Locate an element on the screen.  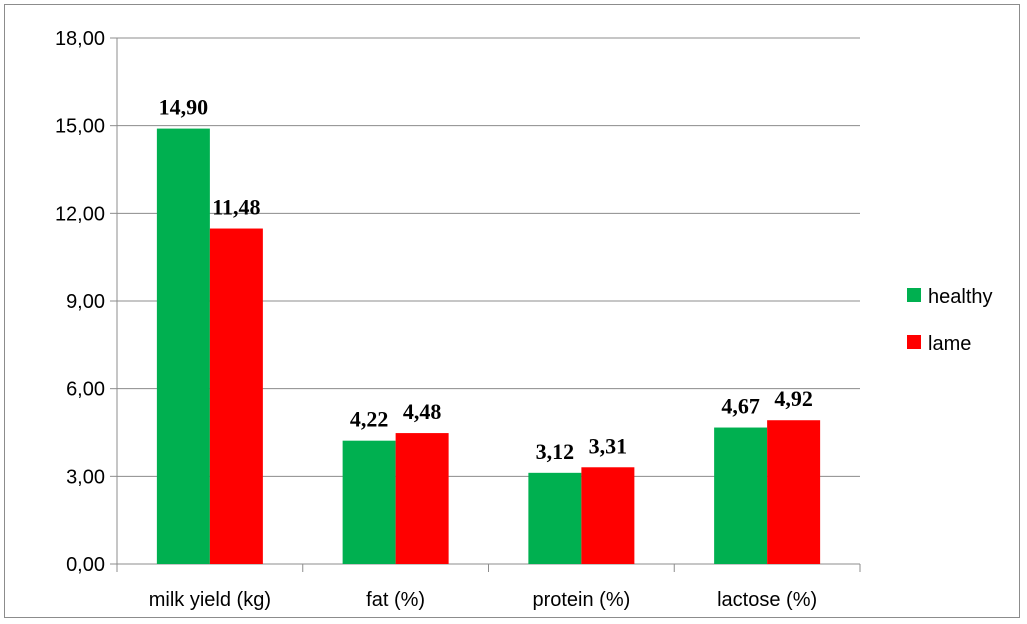
y-tick-label: 3,00 is located at coordinates (85, 477).